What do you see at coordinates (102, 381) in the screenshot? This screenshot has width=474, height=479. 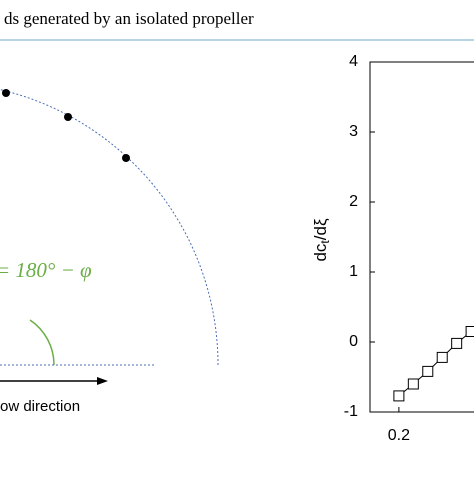 I see `flow-arrowhead` at bounding box center [102, 381].